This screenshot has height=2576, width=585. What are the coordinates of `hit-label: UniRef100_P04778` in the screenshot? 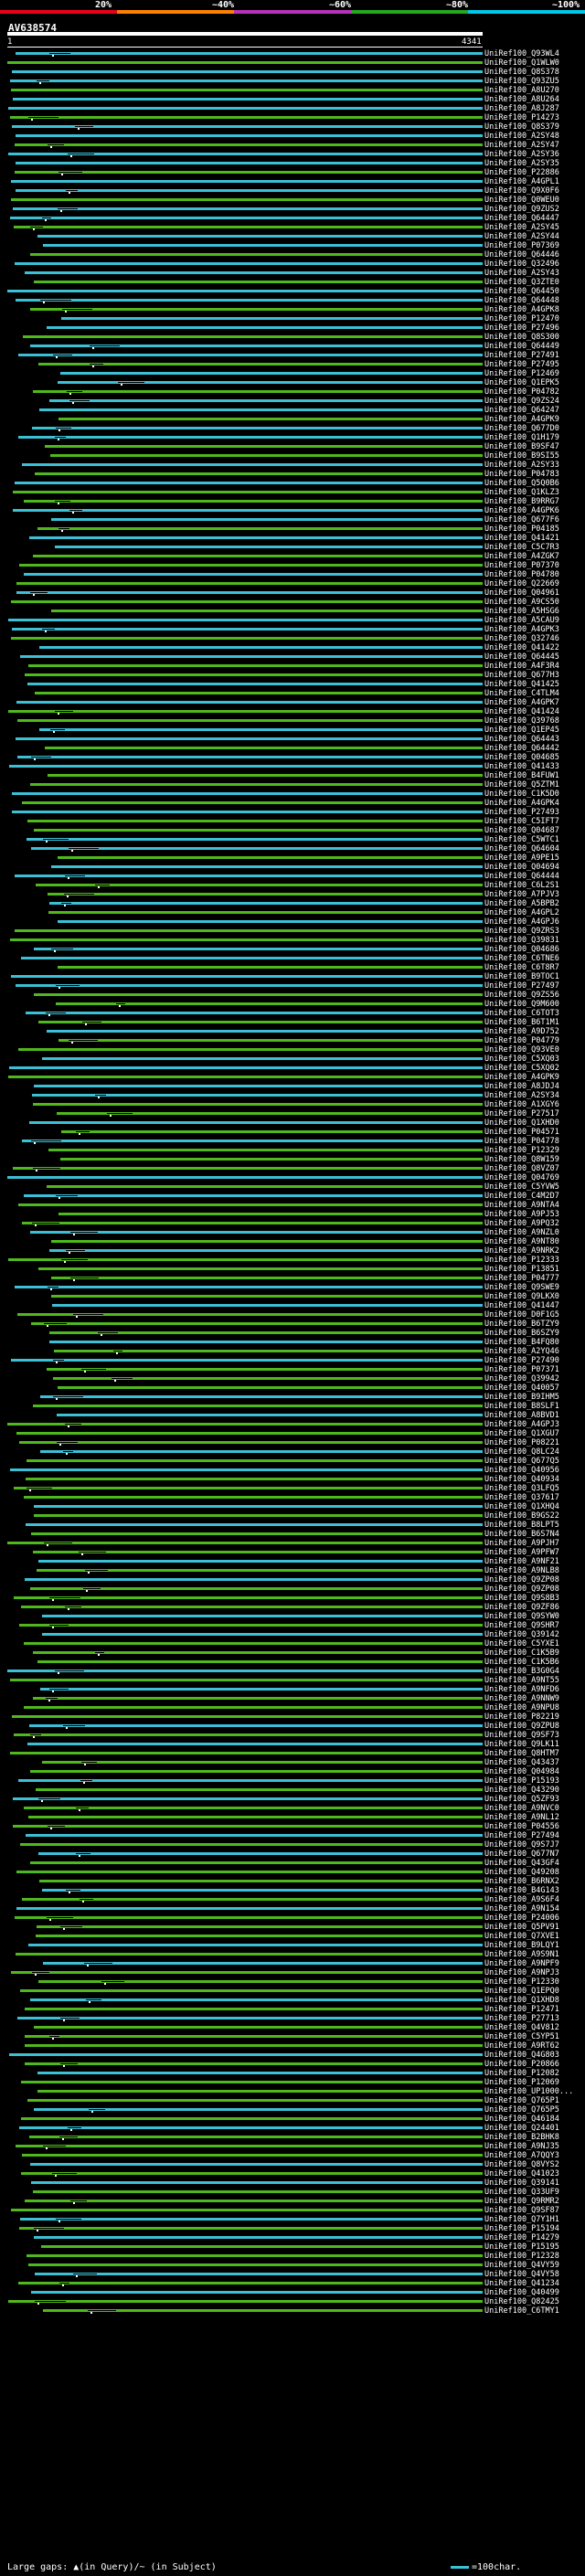 It's located at (521, 1141).